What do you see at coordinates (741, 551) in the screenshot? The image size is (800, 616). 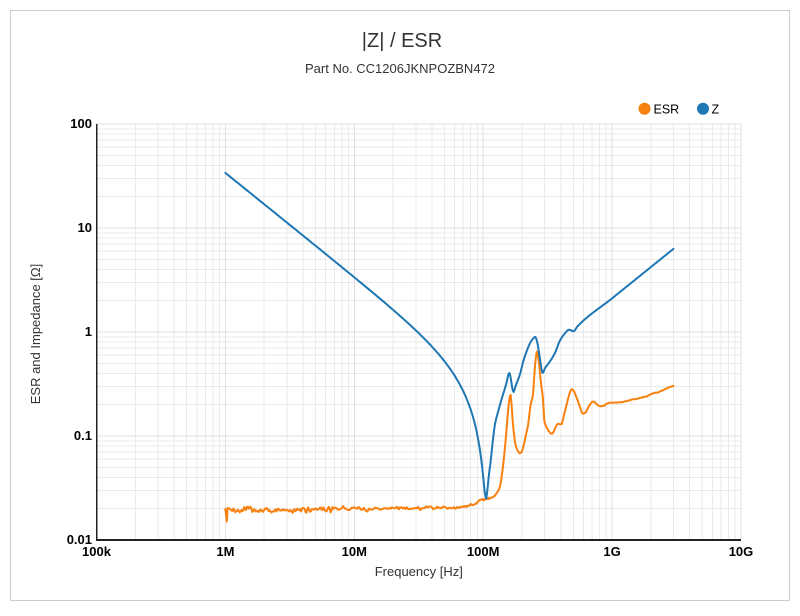 I see `svg-text: 10G` at bounding box center [741, 551].